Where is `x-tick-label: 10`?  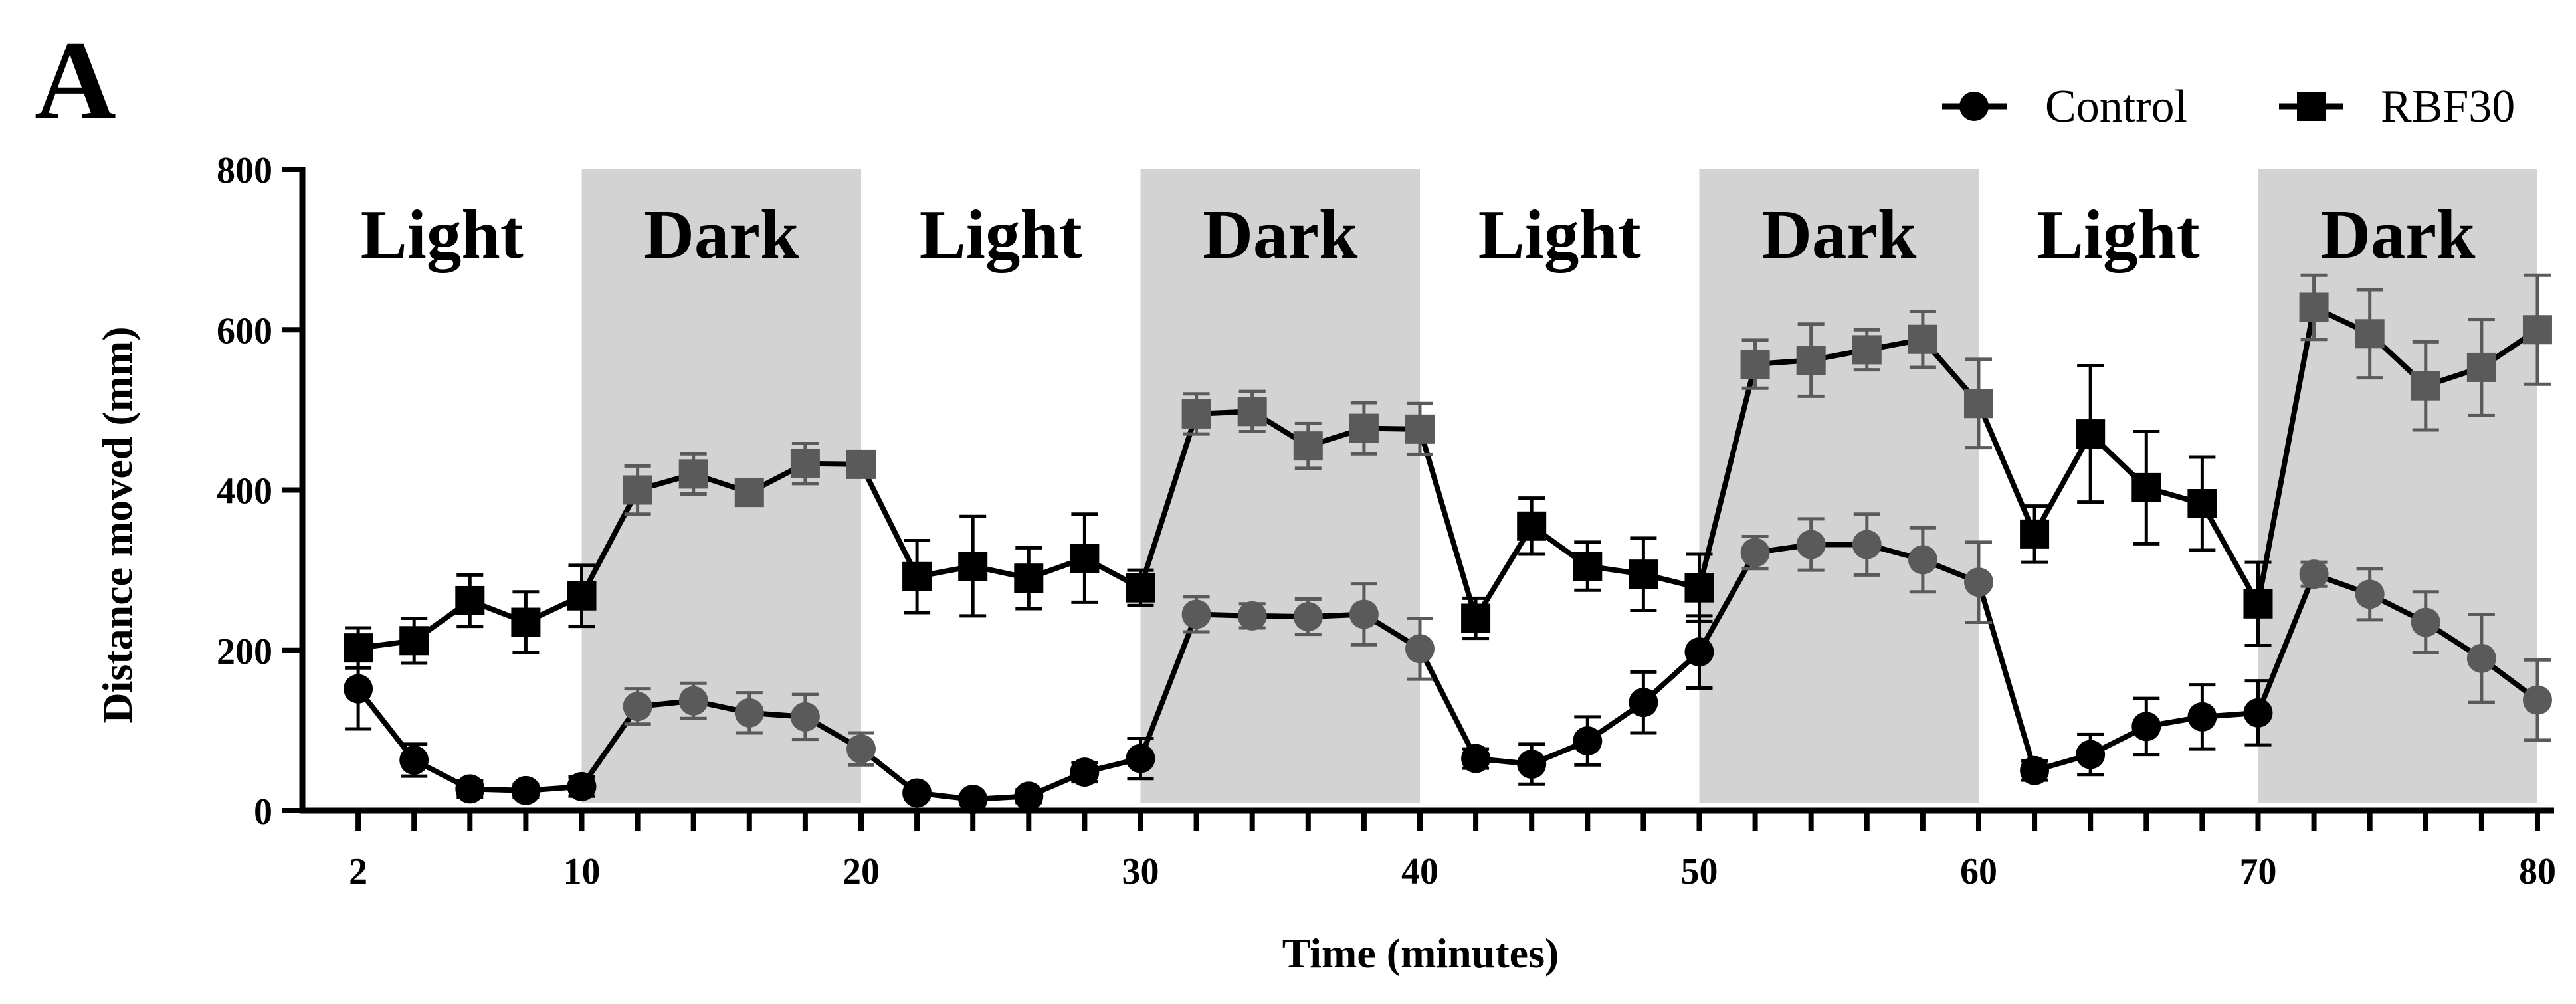
x-tick-label: 10 is located at coordinates (581, 871).